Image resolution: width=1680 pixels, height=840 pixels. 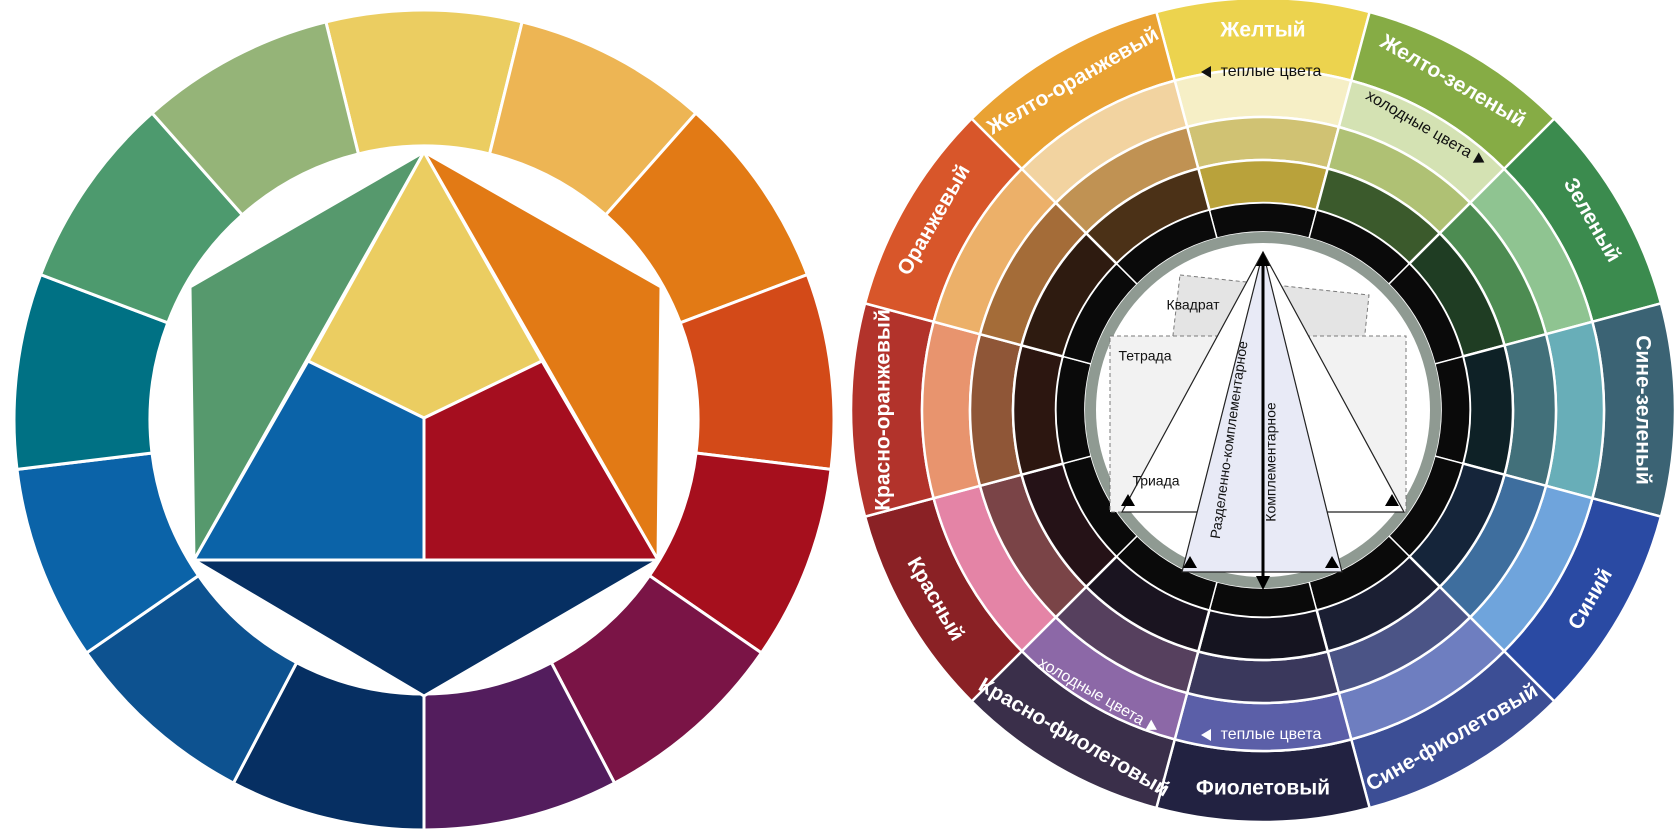 What do you see at coordinates (1271, 71) in the screenshot?
I see `note-text-warm_top: теплые цвета` at bounding box center [1271, 71].